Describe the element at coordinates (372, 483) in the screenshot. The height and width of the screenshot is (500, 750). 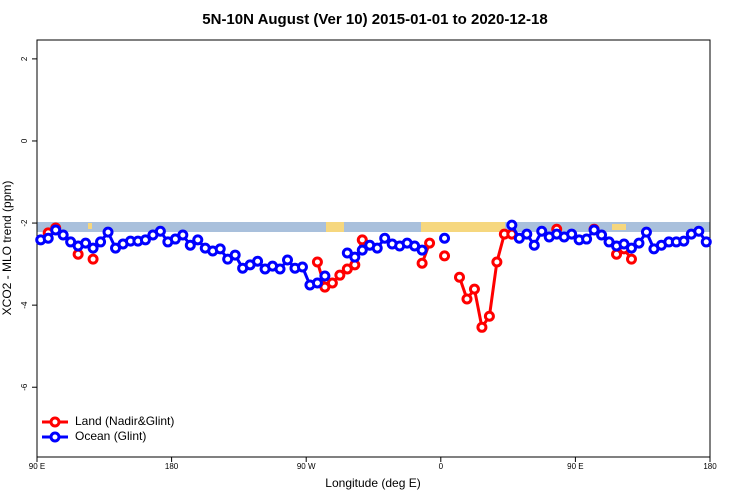
I see `x-axis-label: Longitude (deg E)` at that location.